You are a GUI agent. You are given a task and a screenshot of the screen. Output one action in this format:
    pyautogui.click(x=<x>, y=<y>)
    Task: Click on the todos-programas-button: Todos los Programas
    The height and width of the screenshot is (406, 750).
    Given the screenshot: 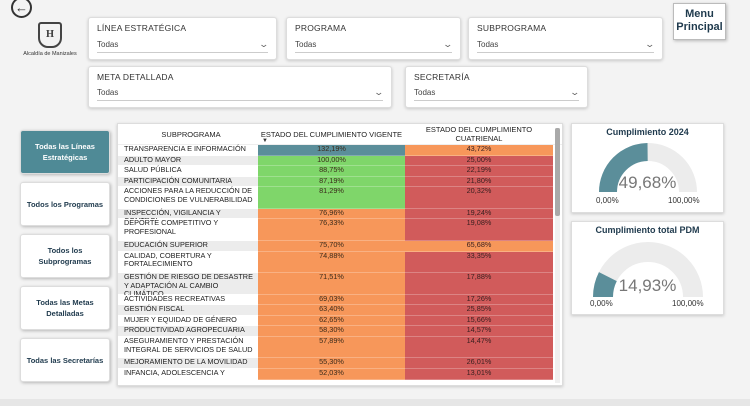 What is the action you would take?
    pyautogui.click(x=65, y=204)
    